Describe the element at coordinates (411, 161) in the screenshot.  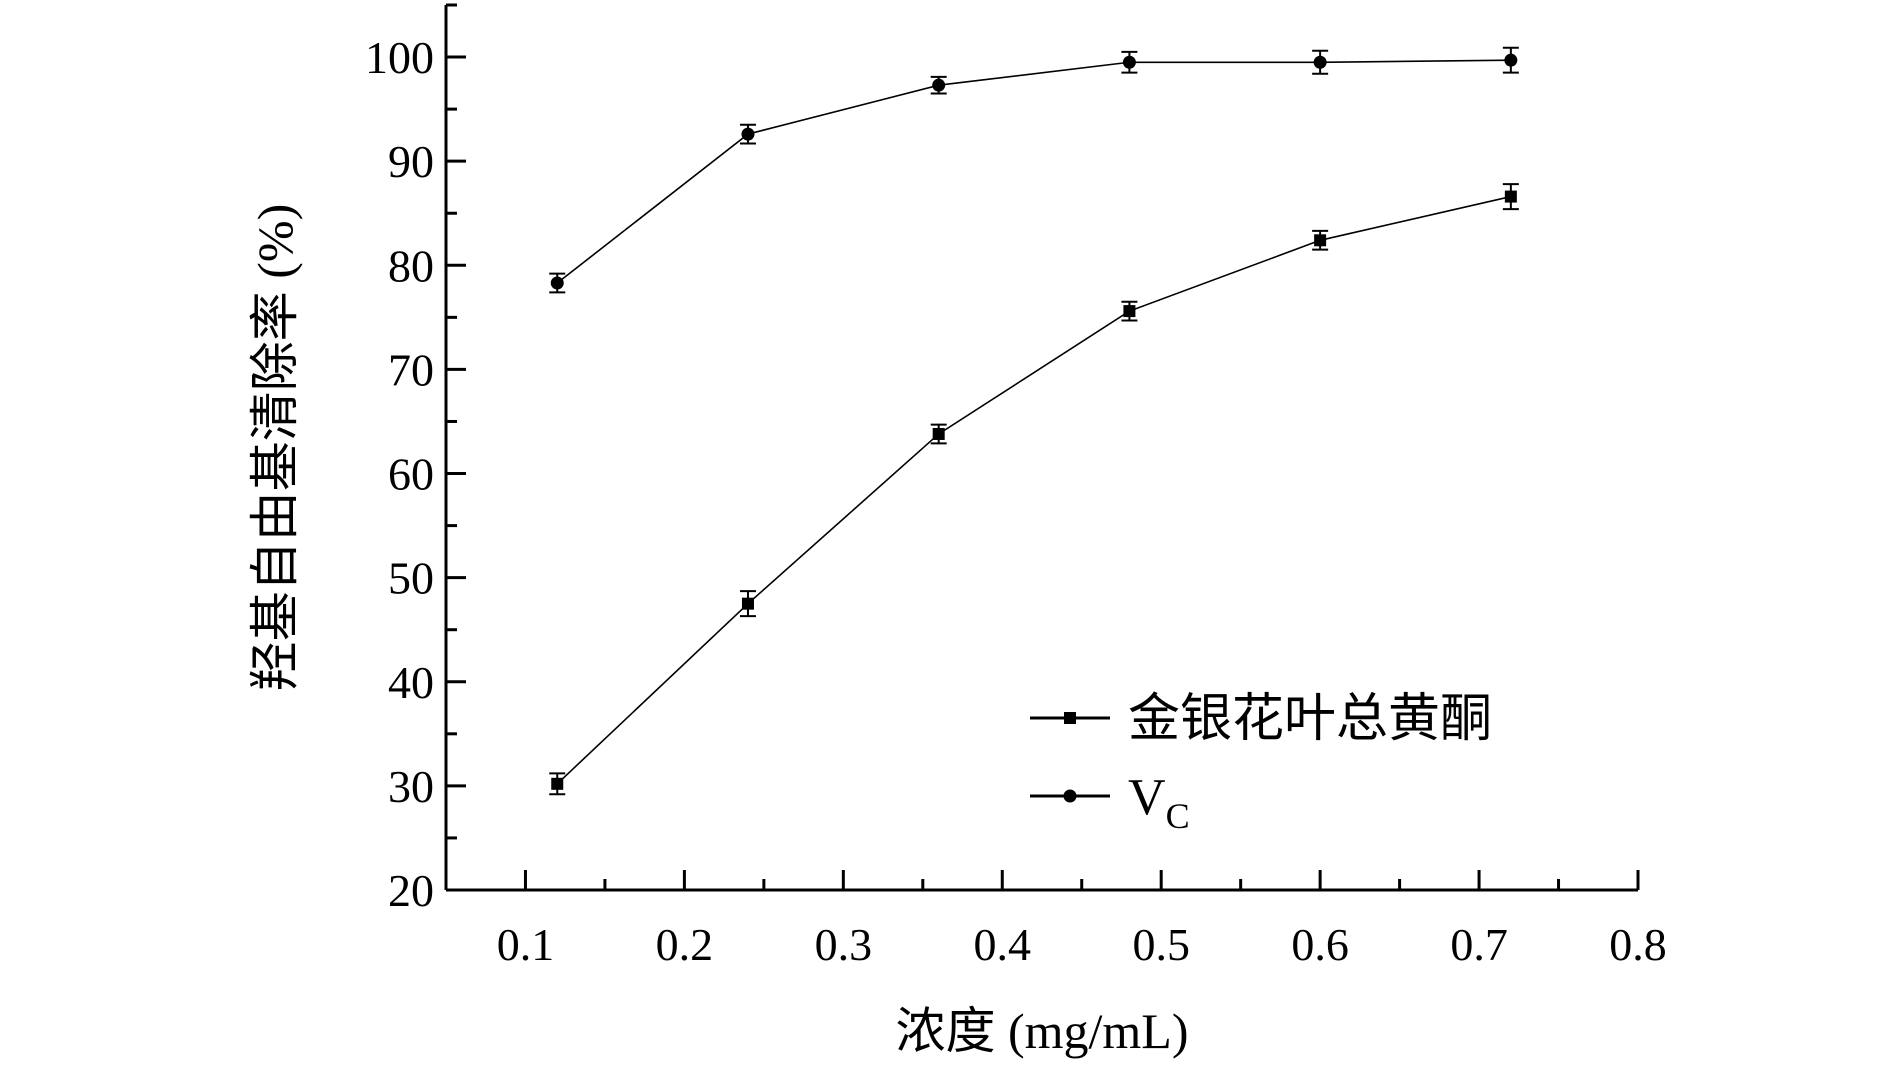
I see `y-tick-label: 90` at that location.